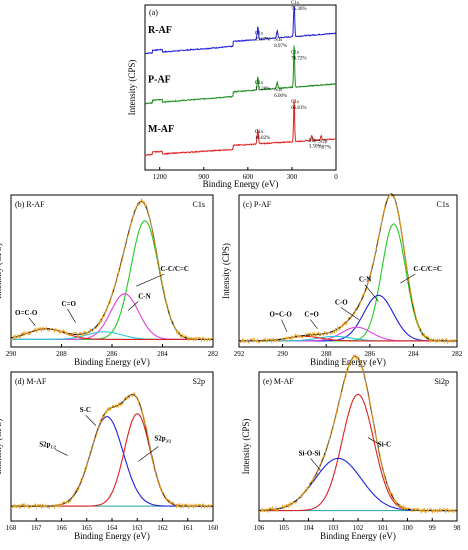  I want to click on panel-b-peak-label: C-C/C=C, so click(174, 269).